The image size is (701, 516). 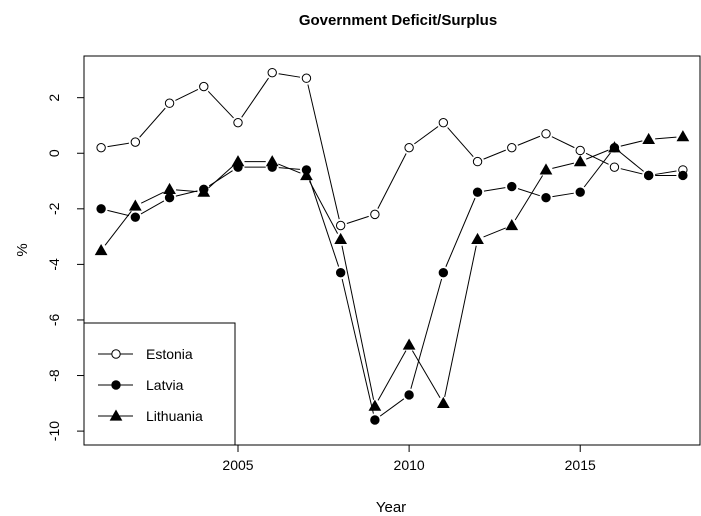 What do you see at coordinates (398, 20) in the screenshot?
I see `chart-title: Government Deficit/Surplus` at bounding box center [398, 20].